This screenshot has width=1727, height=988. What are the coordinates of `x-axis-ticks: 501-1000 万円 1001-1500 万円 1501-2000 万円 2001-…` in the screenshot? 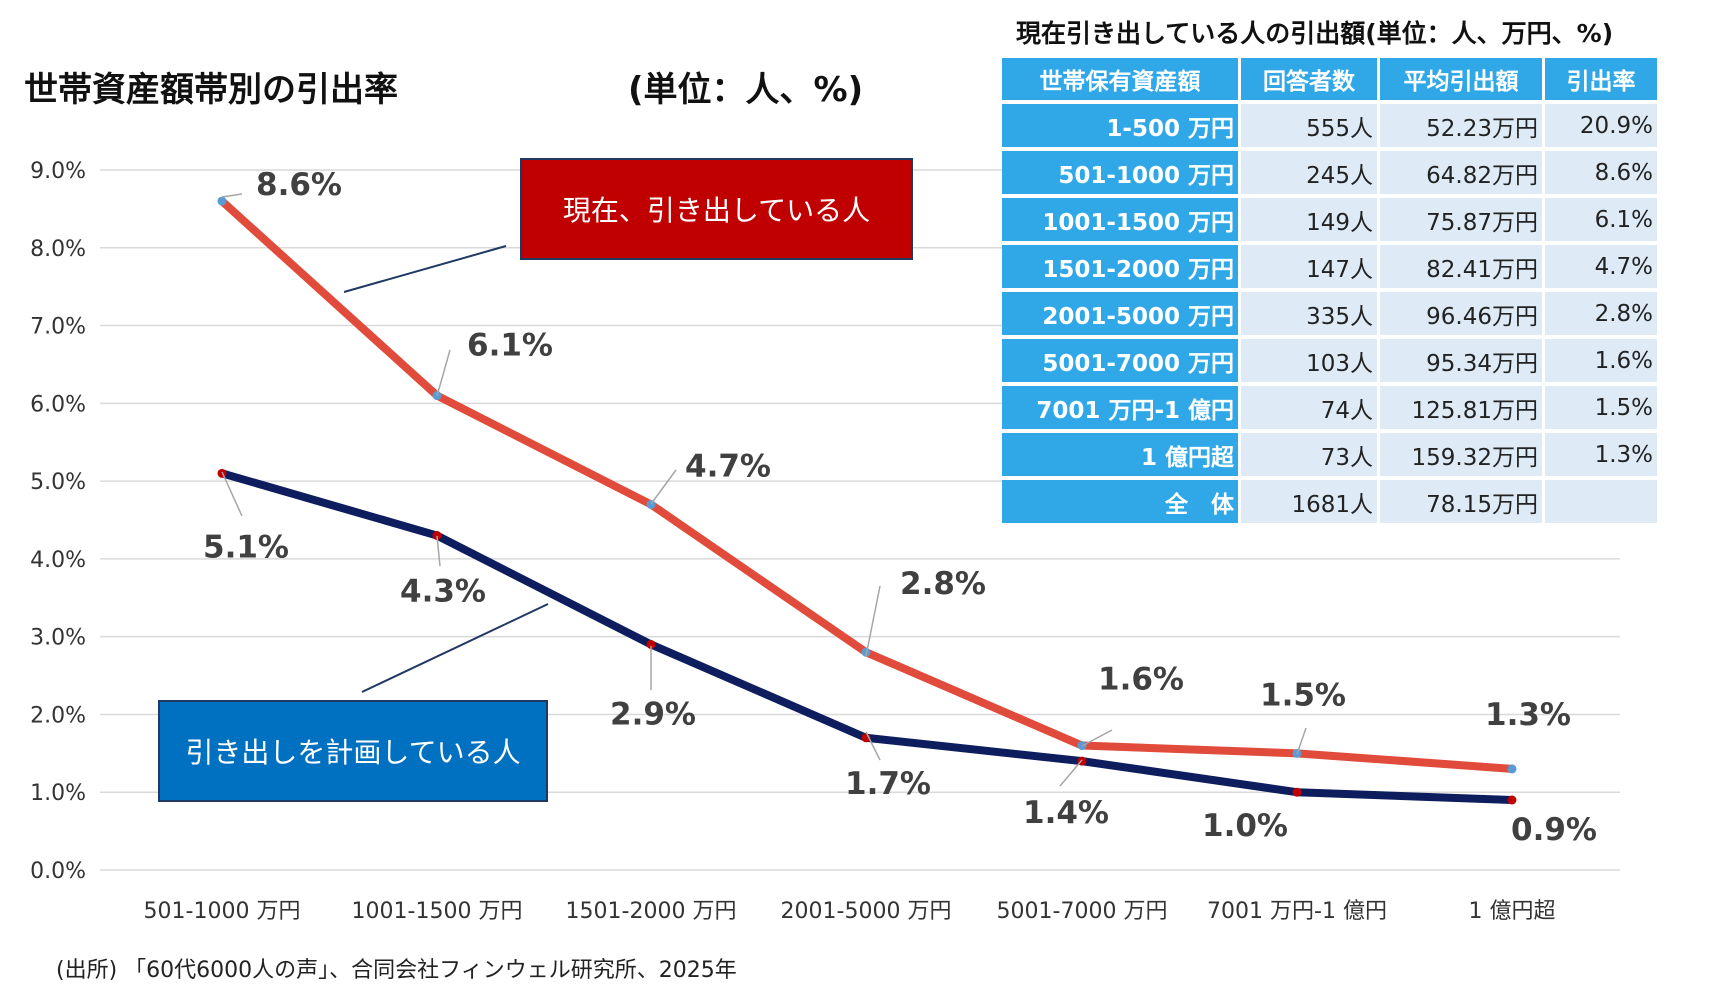 It's located at (850, 911).